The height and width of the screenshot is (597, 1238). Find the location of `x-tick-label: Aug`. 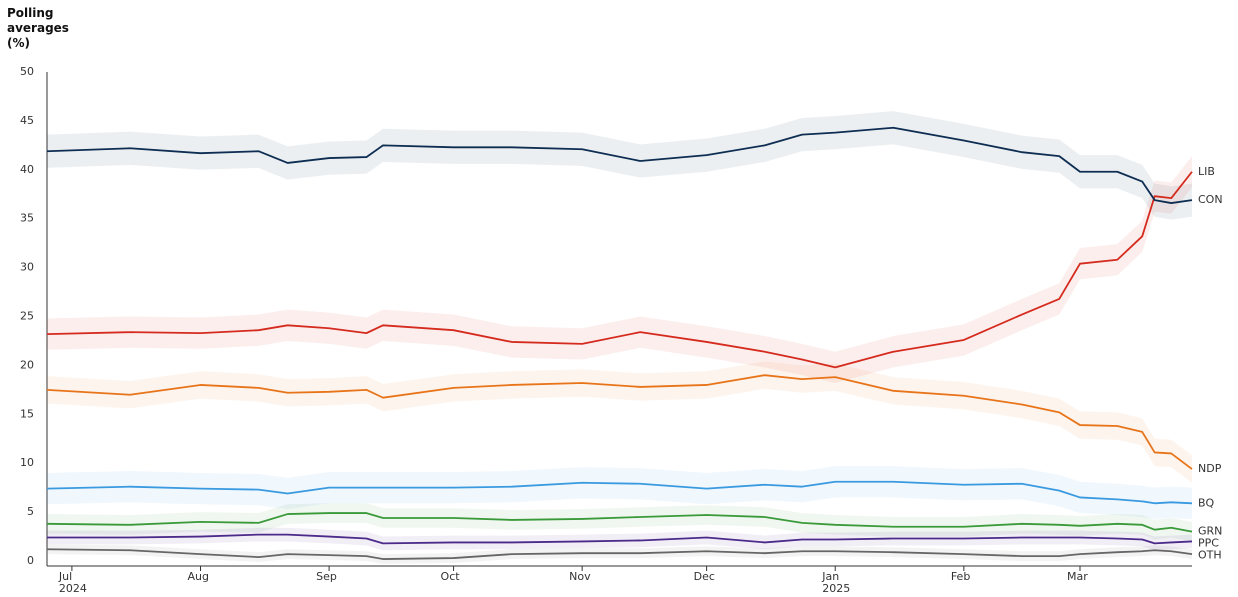

x-tick-label: Aug is located at coordinates (197, 576).